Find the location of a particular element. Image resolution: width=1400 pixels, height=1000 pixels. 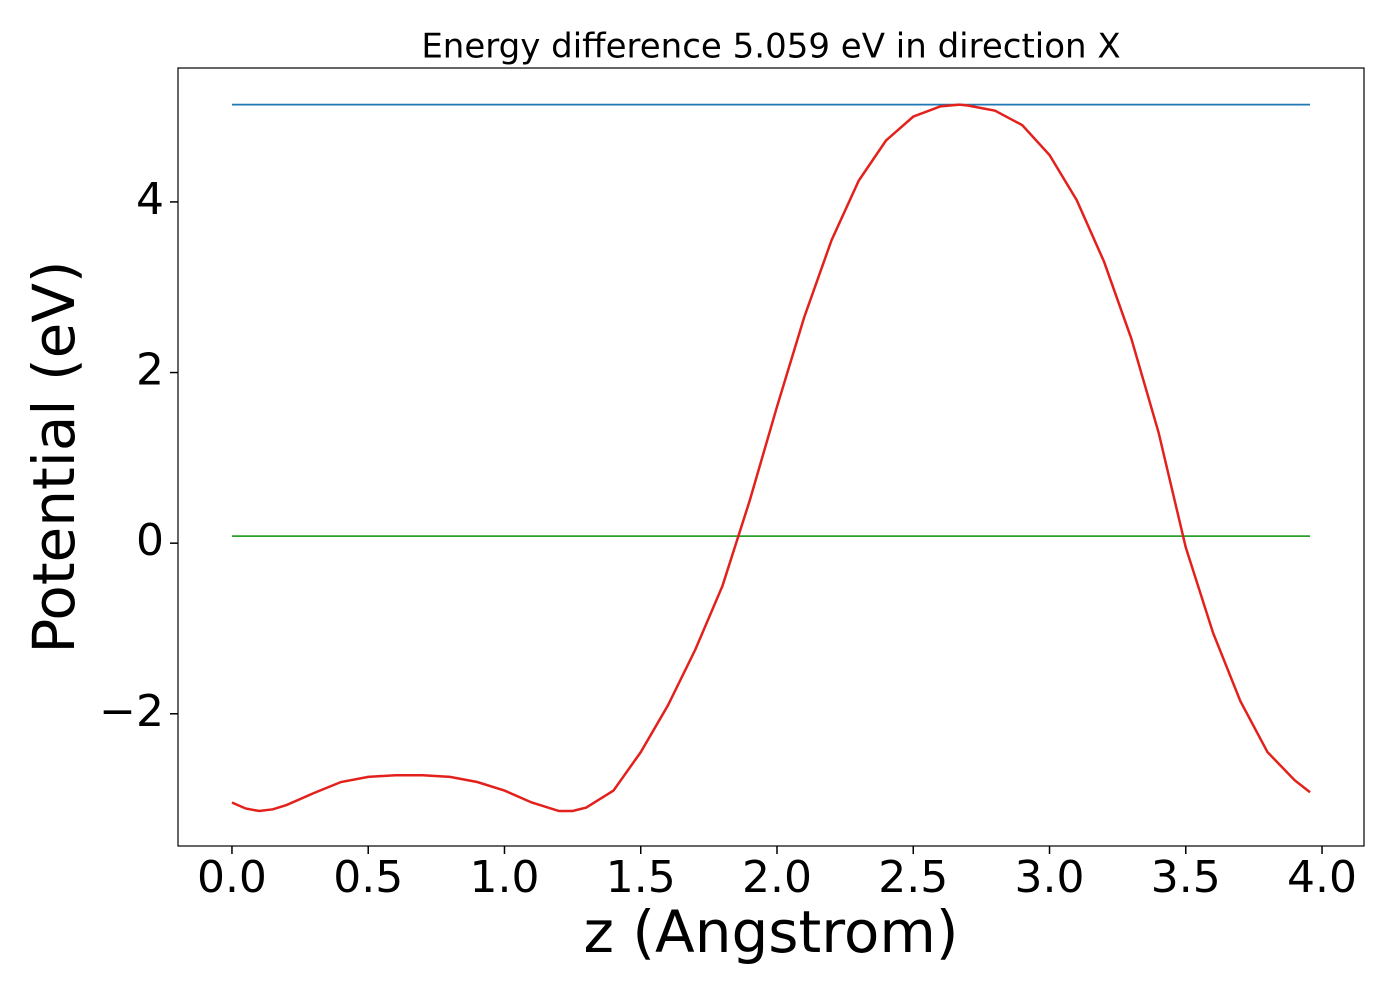

x-tick-label: 0.5 is located at coordinates (368, 877).